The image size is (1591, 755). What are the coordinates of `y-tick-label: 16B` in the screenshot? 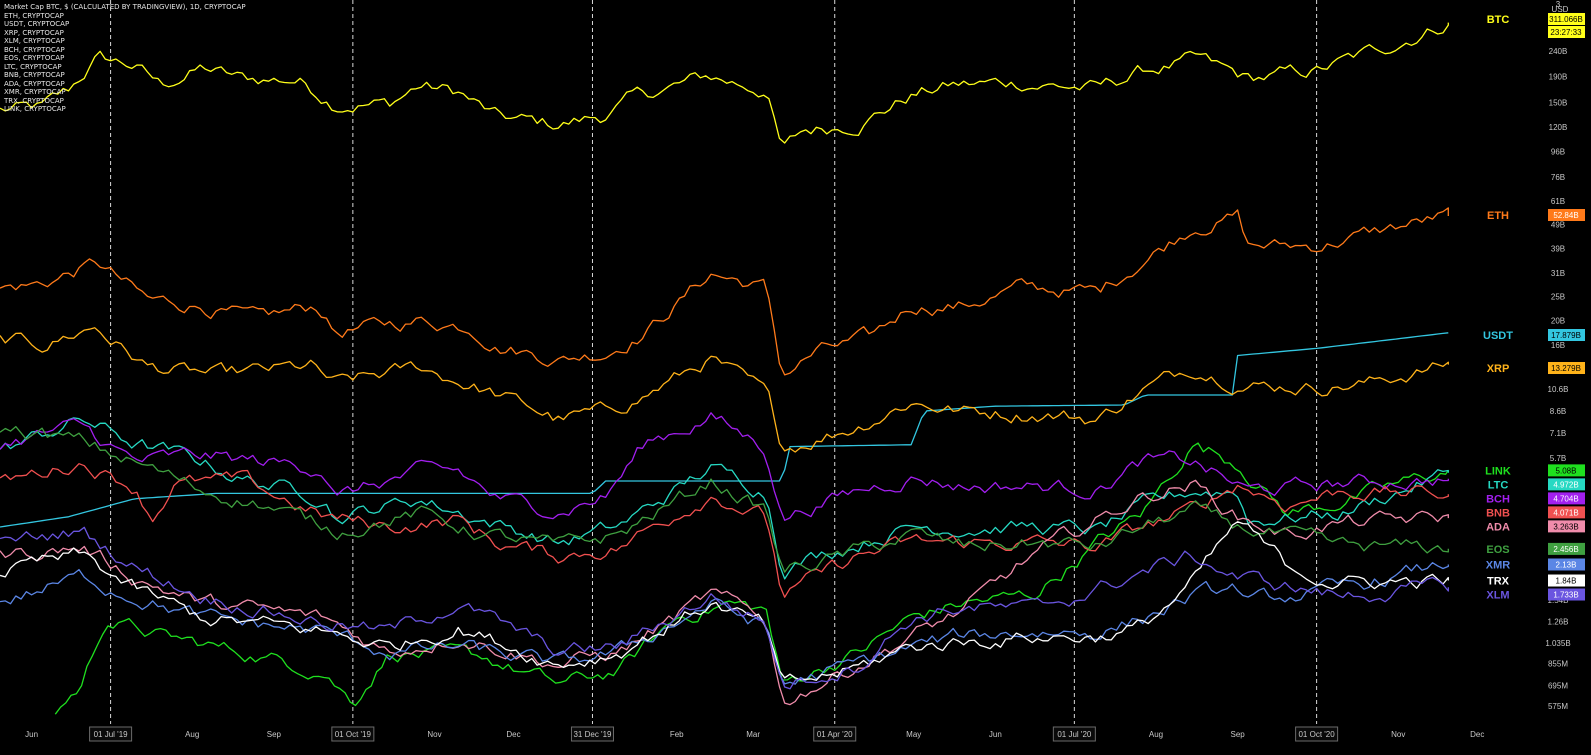 It's located at (1558, 345).